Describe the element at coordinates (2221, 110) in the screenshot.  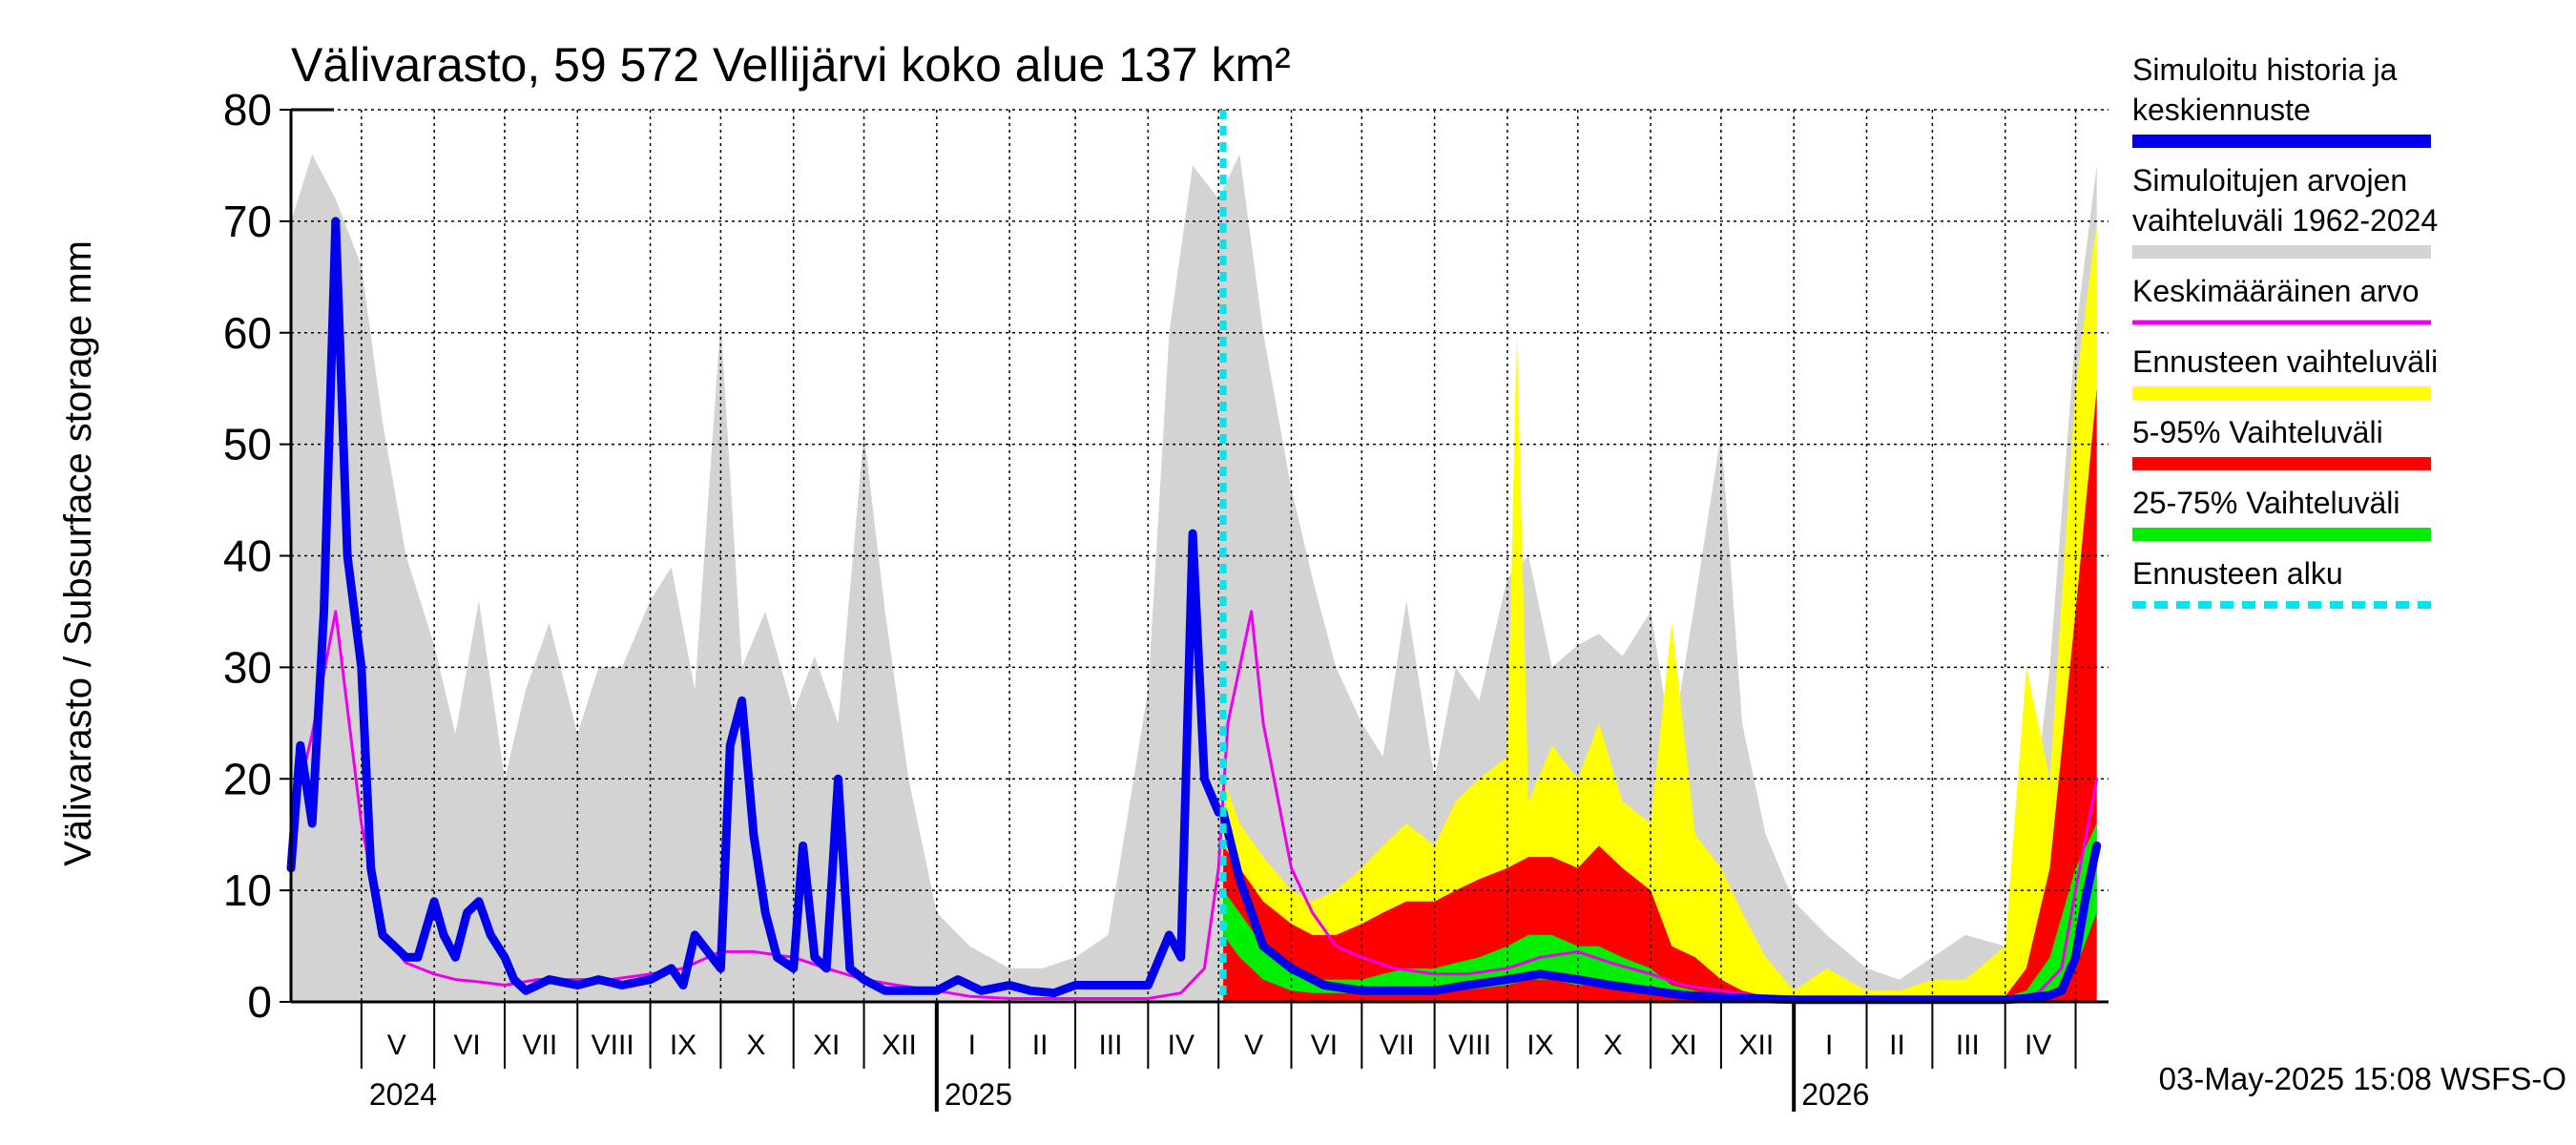
I see `legend-label: keskiennuste` at that location.